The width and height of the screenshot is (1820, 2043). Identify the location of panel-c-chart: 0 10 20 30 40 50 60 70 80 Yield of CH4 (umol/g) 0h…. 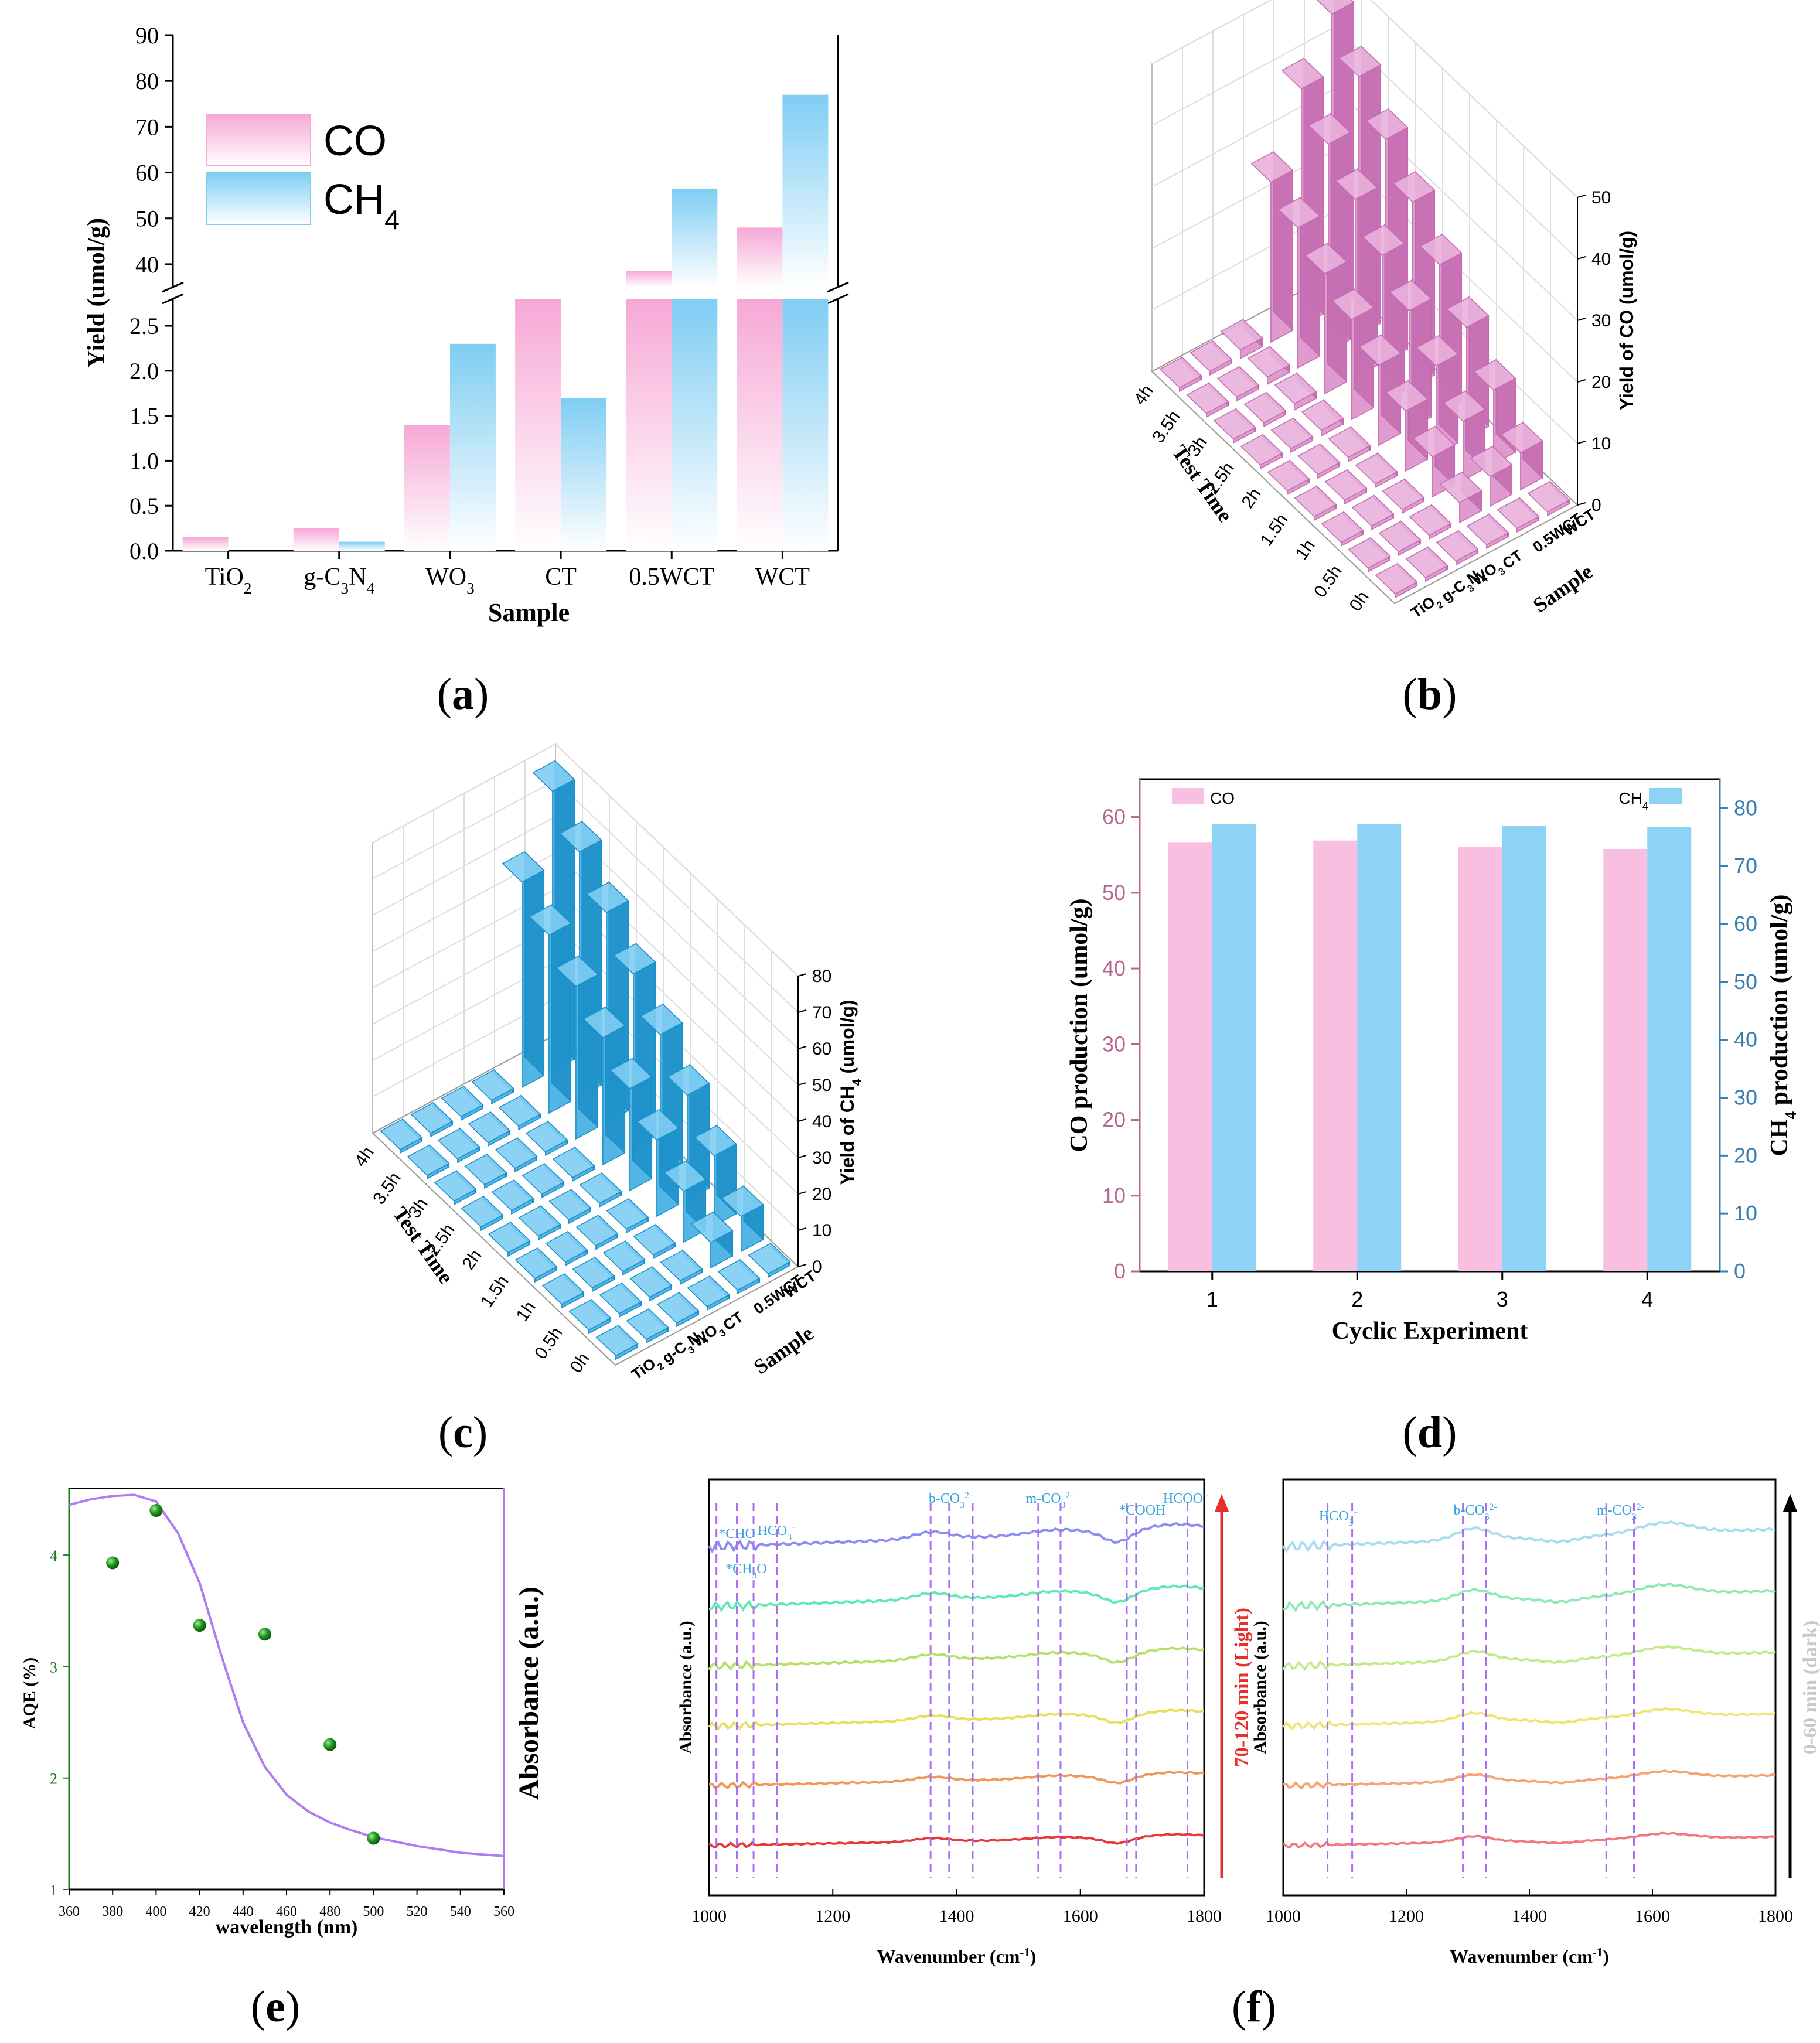
(607, 1062).